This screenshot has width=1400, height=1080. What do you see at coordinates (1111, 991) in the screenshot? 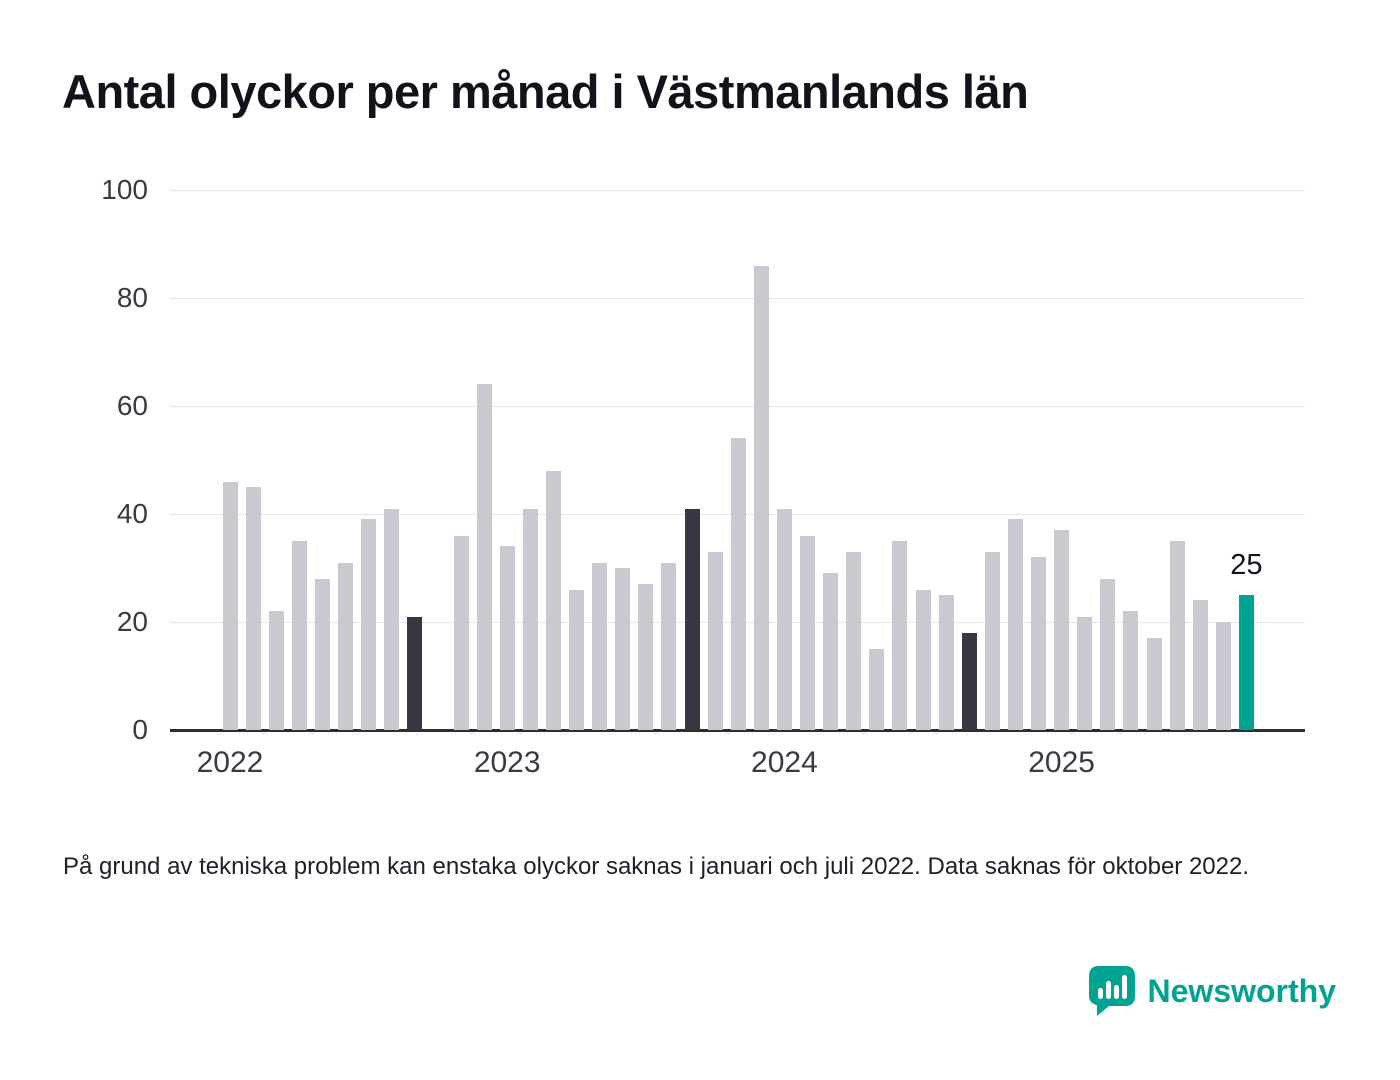
I see `newsworthy-logo-icon` at bounding box center [1111, 991].